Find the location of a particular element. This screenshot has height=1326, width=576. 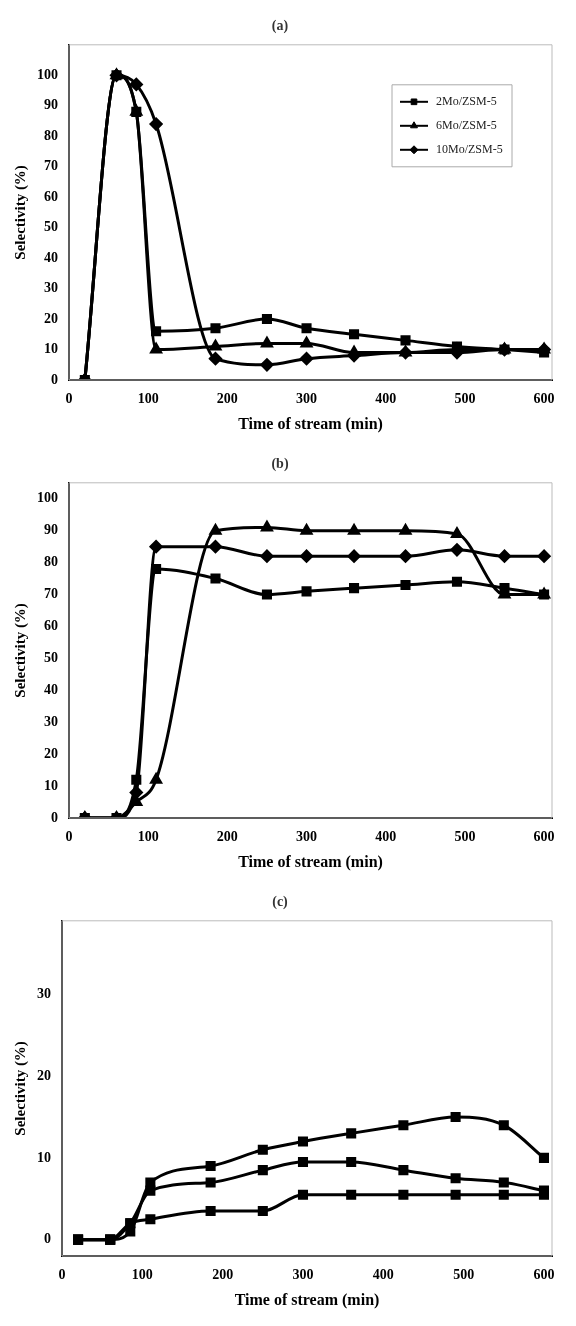

chart-title: (c) is located at coordinates (280, 902).